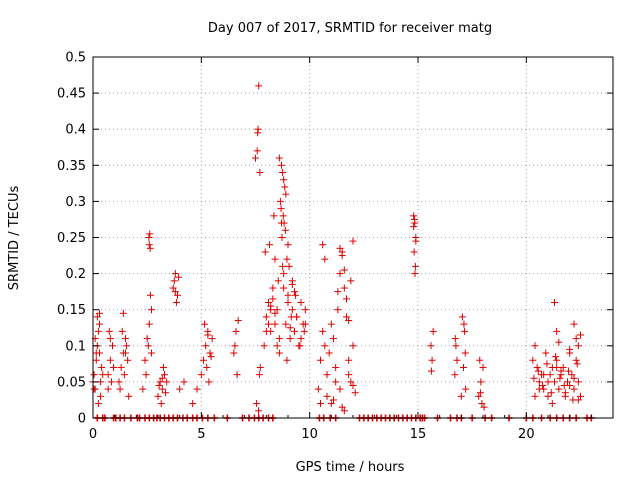 The height and width of the screenshot is (480, 640). What do you see at coordinates (93, 434) in the screenshot?
I see `x-tick-label: 0` at bounding box center [93, 434].